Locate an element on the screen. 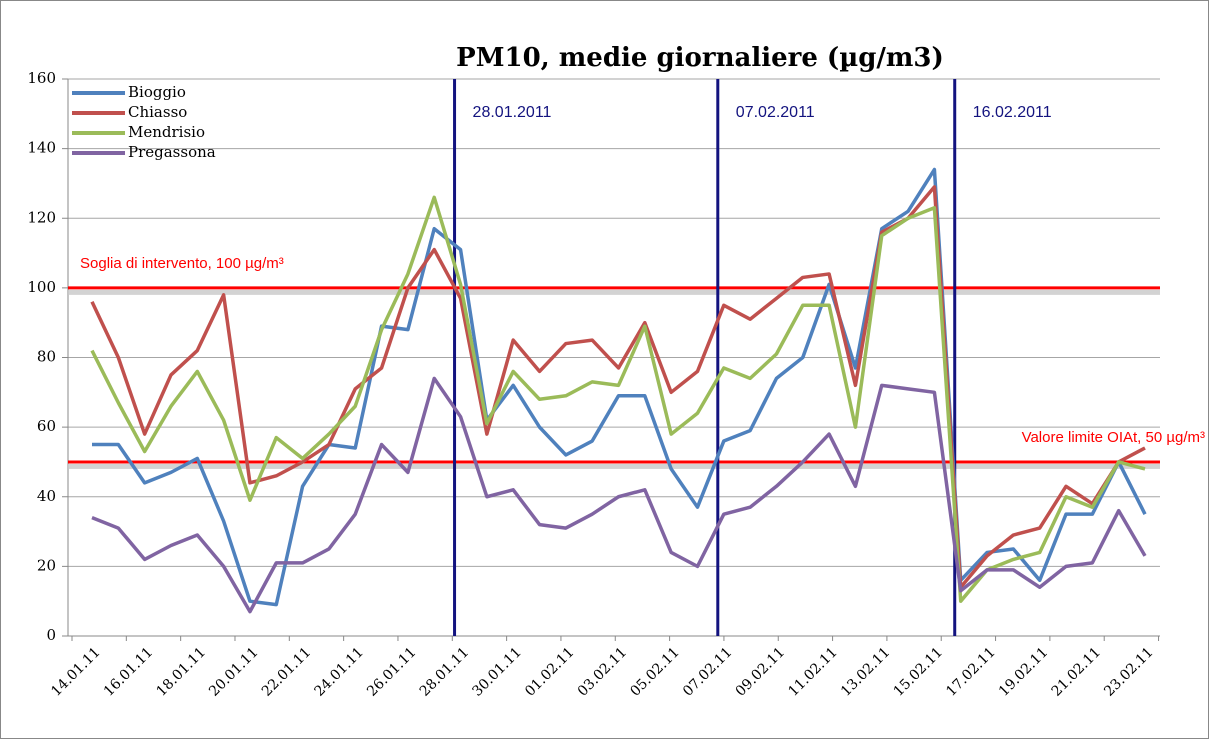 The width and height of the screenshot is (1209, 739). legend-label: Bioggio is located at coordinates (157, 92).